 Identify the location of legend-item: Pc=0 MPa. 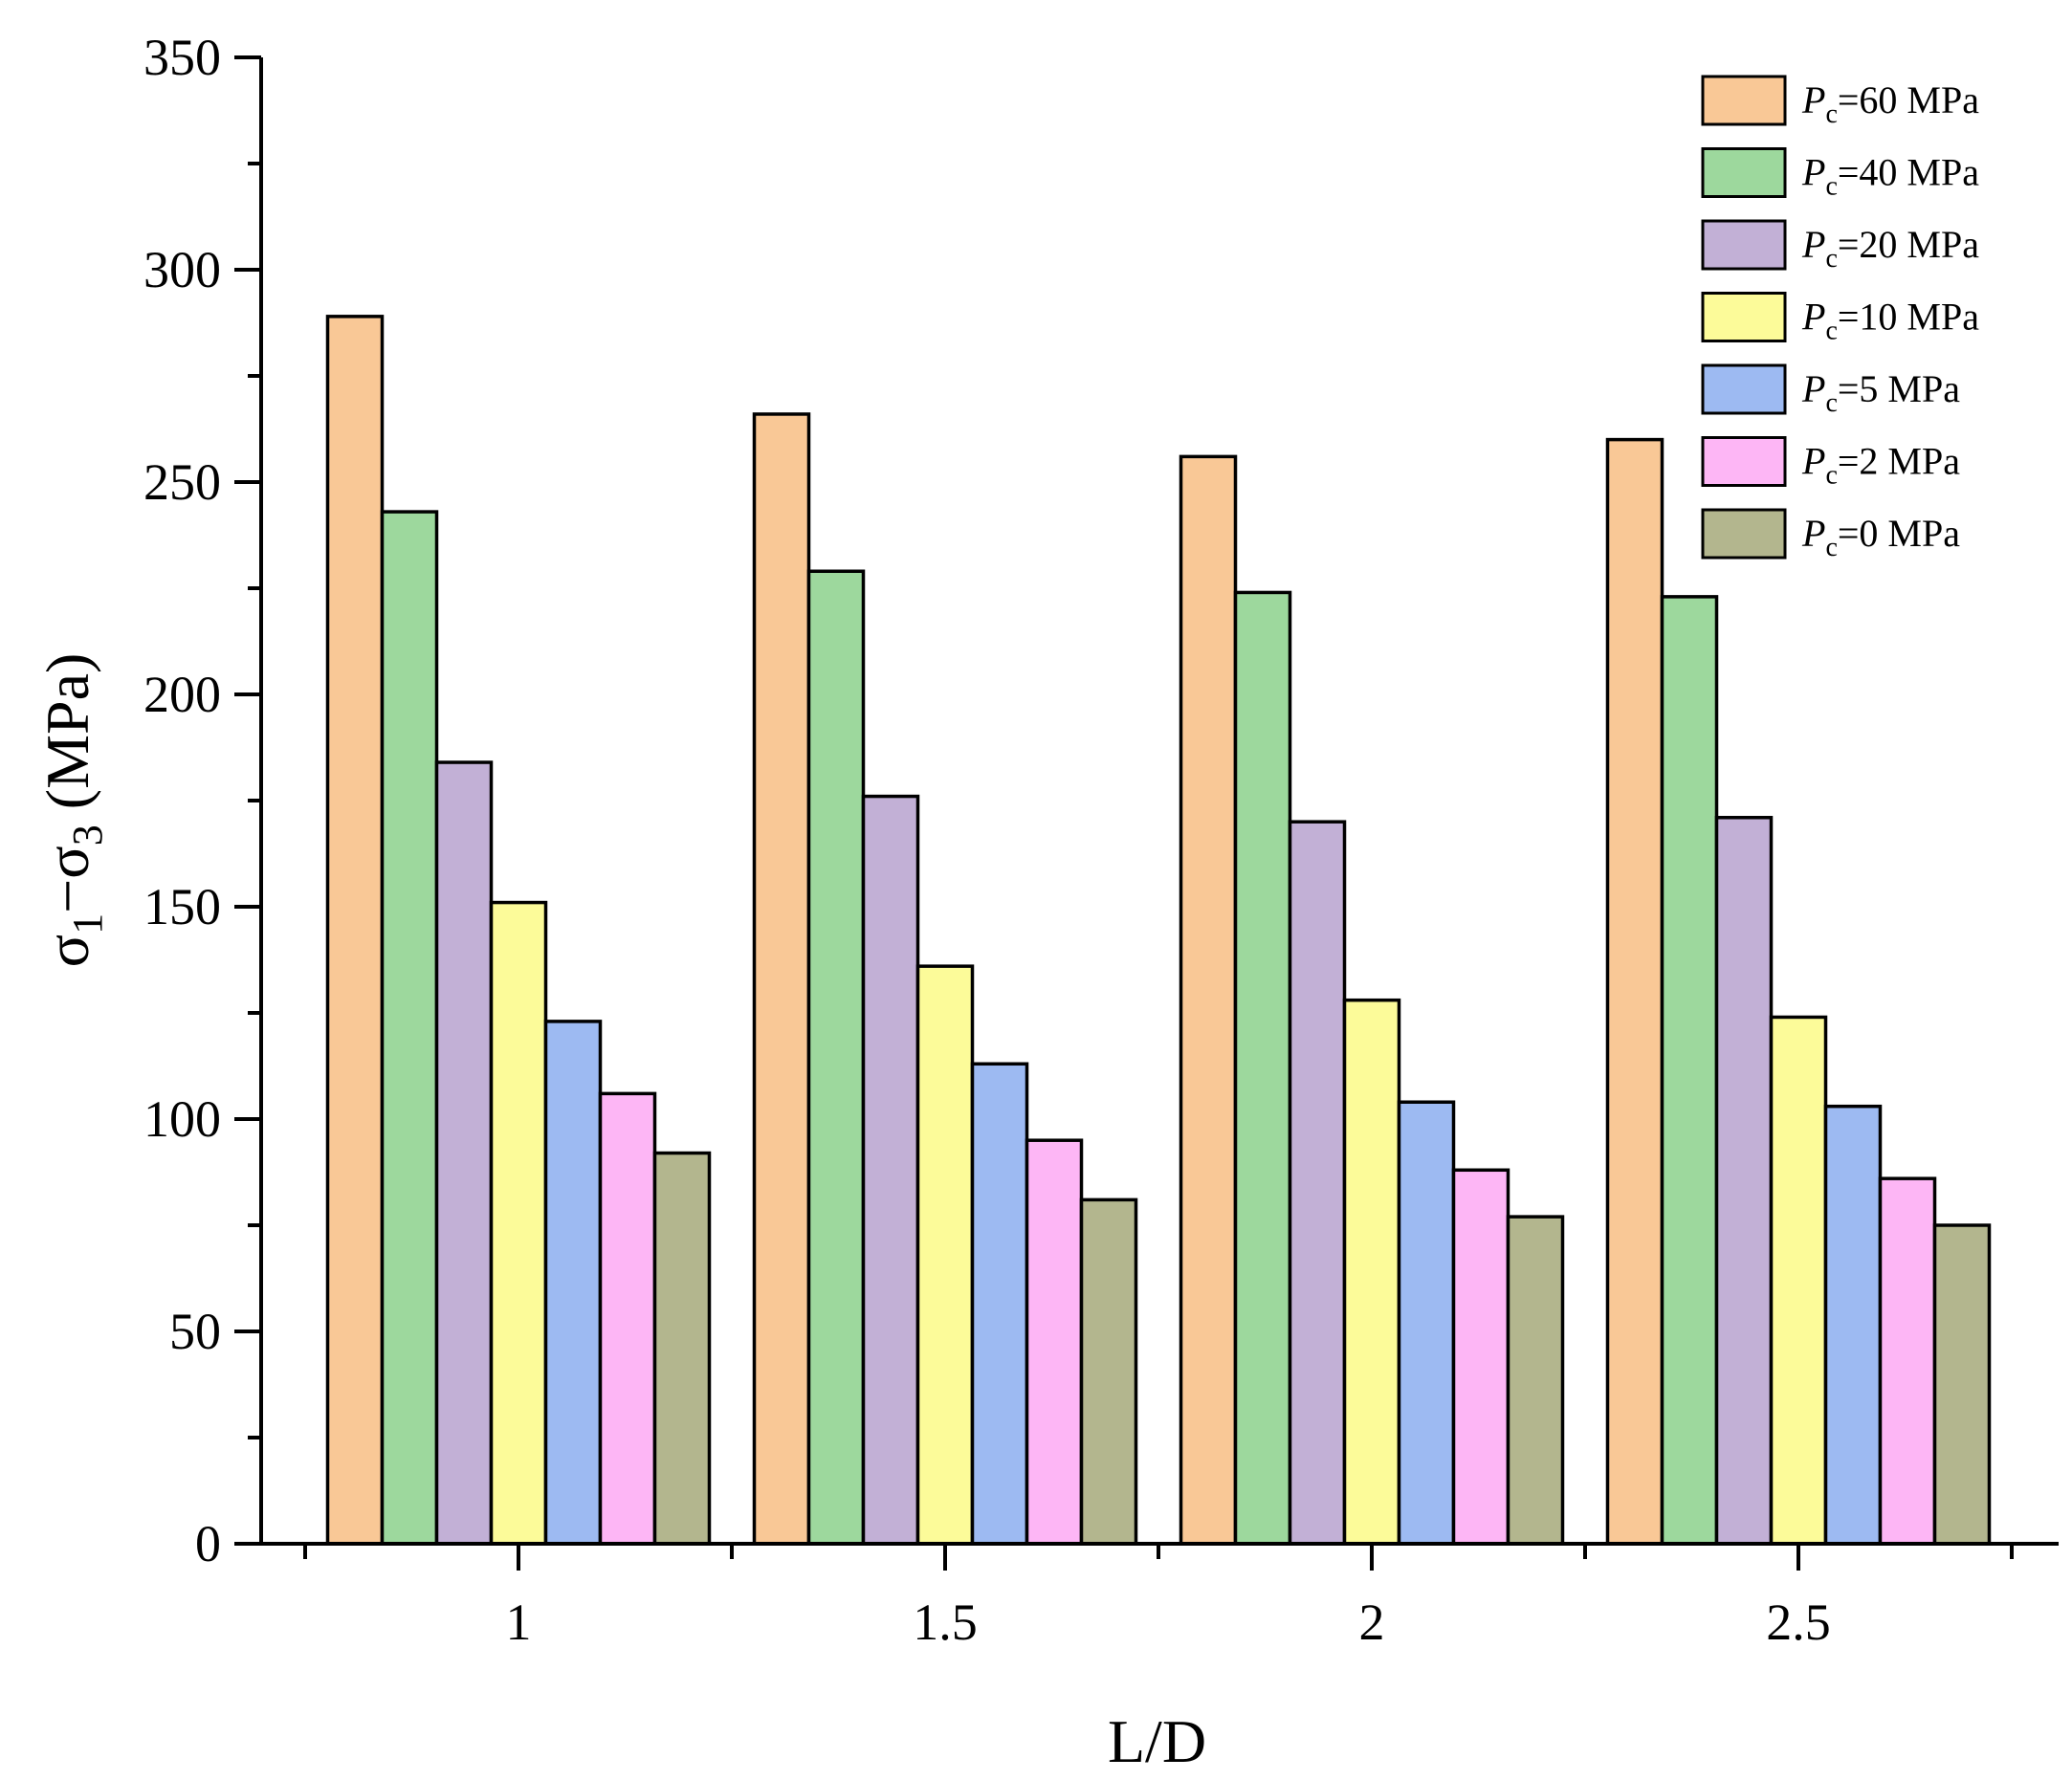
(1830, 535).